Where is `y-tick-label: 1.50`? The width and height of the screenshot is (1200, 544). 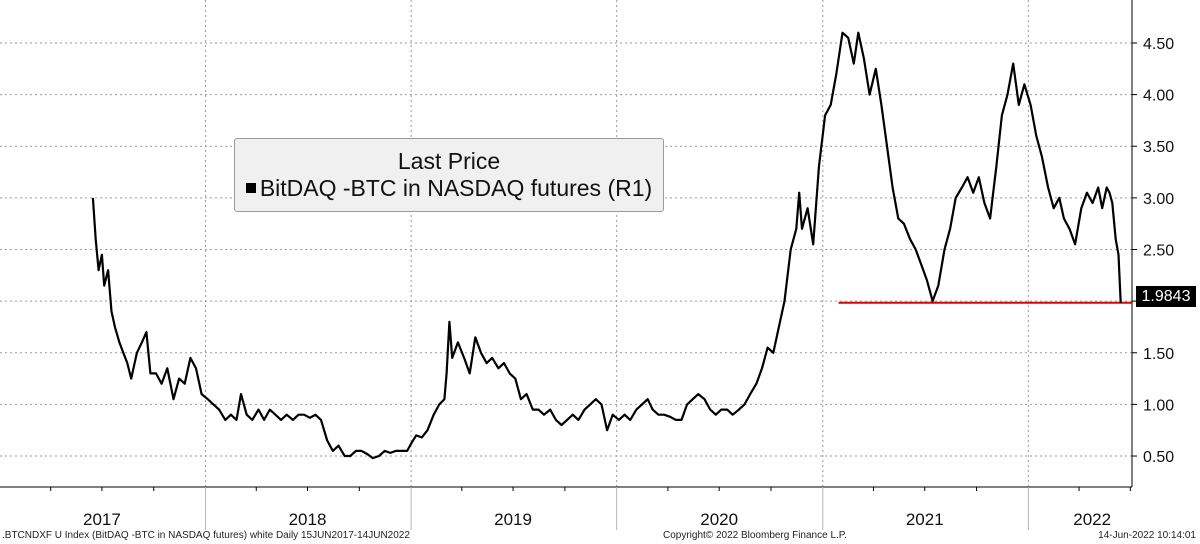 y-tick-label: 1.50 is located at coordinates (1158, 354).